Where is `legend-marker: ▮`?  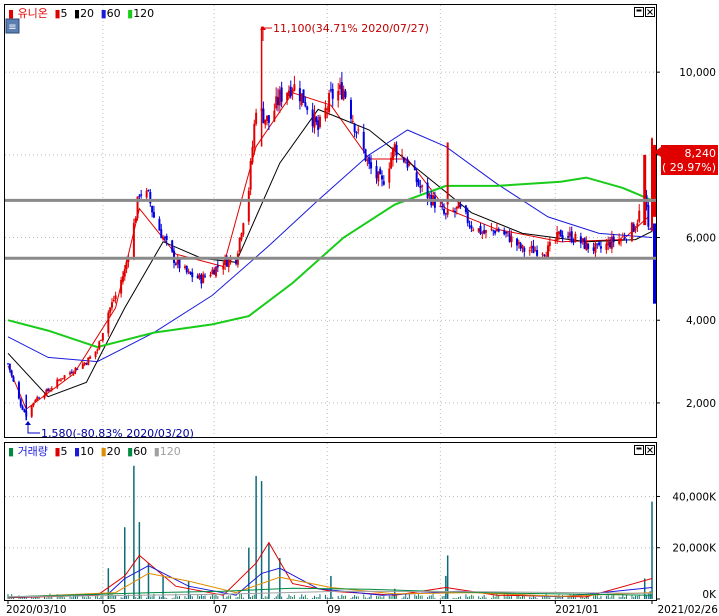 legend-marker: ▮ is located at coordinates (11, 13).